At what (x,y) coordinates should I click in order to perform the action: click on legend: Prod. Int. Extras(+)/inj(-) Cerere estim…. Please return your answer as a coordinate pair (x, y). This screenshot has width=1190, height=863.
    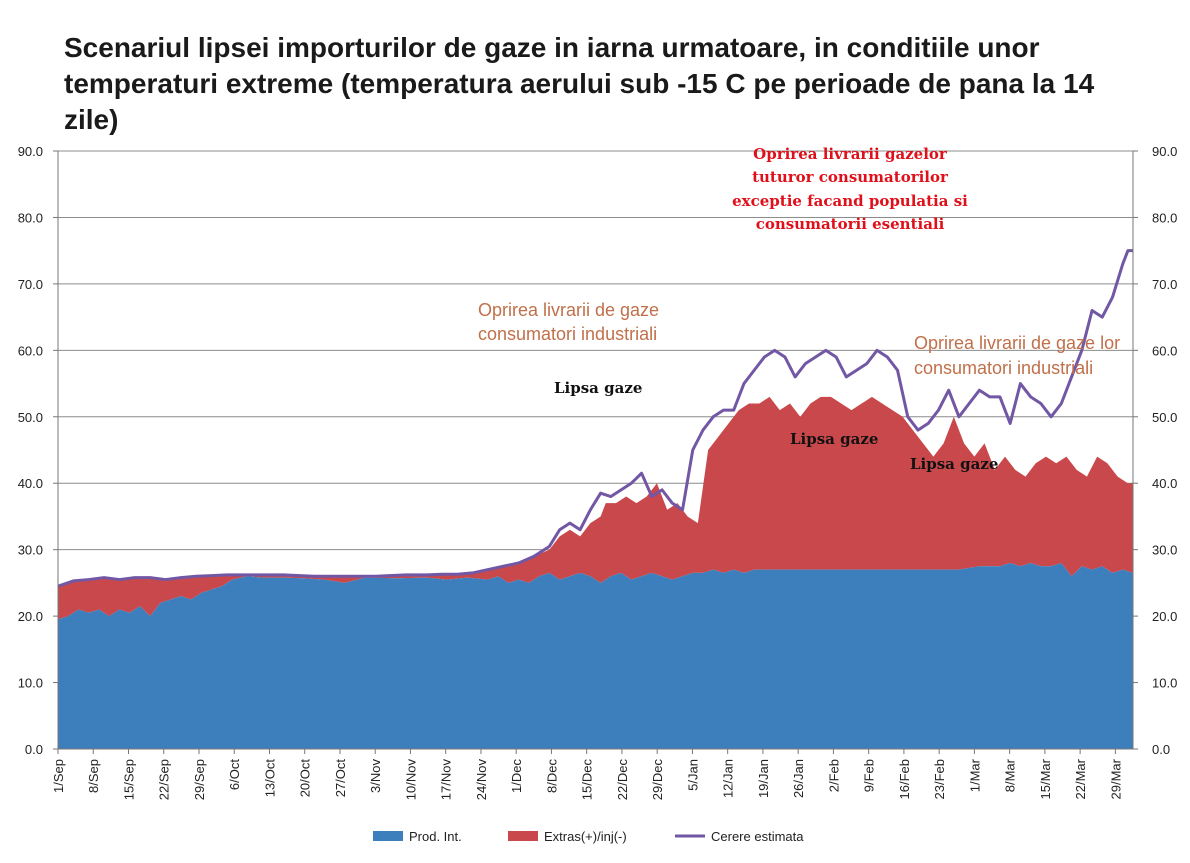
    Looking at the image, I should click on (588, 836).